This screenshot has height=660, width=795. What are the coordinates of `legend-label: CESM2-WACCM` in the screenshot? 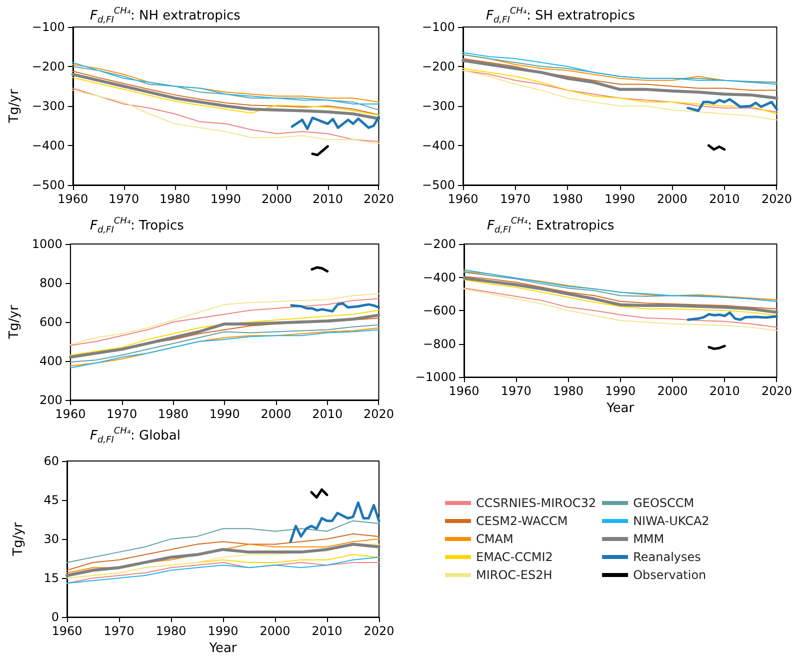 It's located at (522, 521).